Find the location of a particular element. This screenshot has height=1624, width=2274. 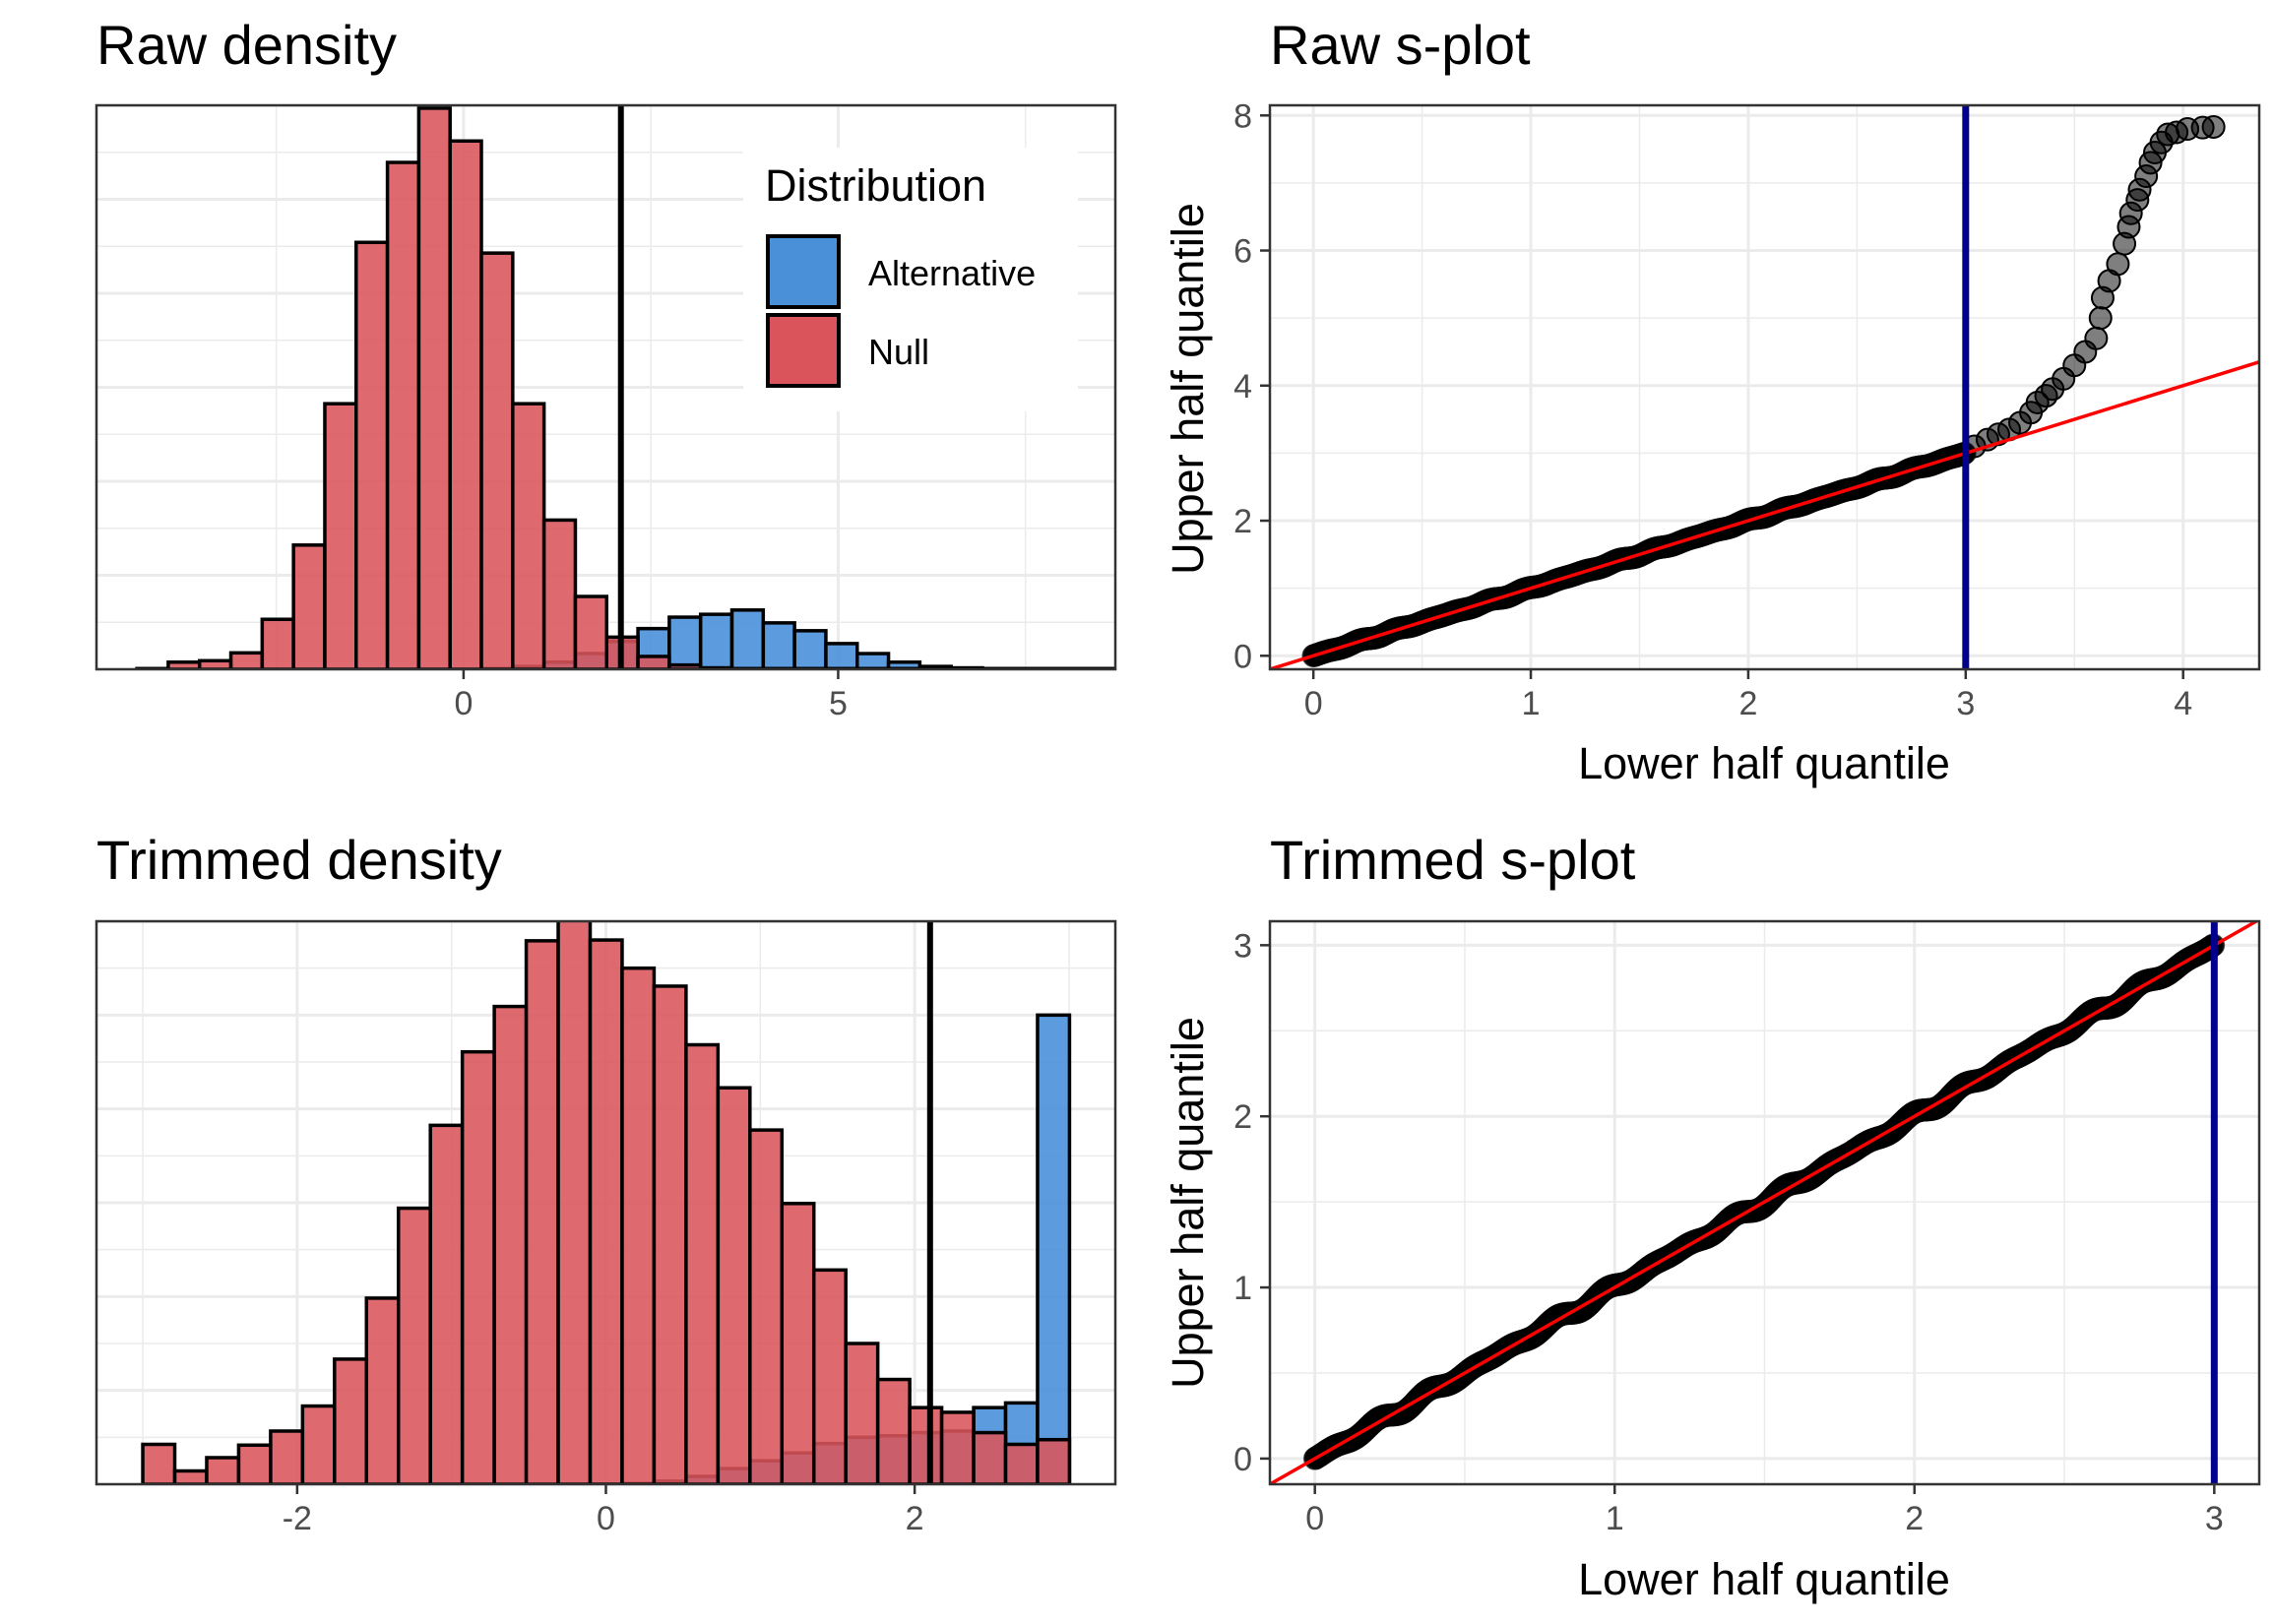

trimmed-splot-title: Trimmed s-plot is located at coordinates (1453, 860).